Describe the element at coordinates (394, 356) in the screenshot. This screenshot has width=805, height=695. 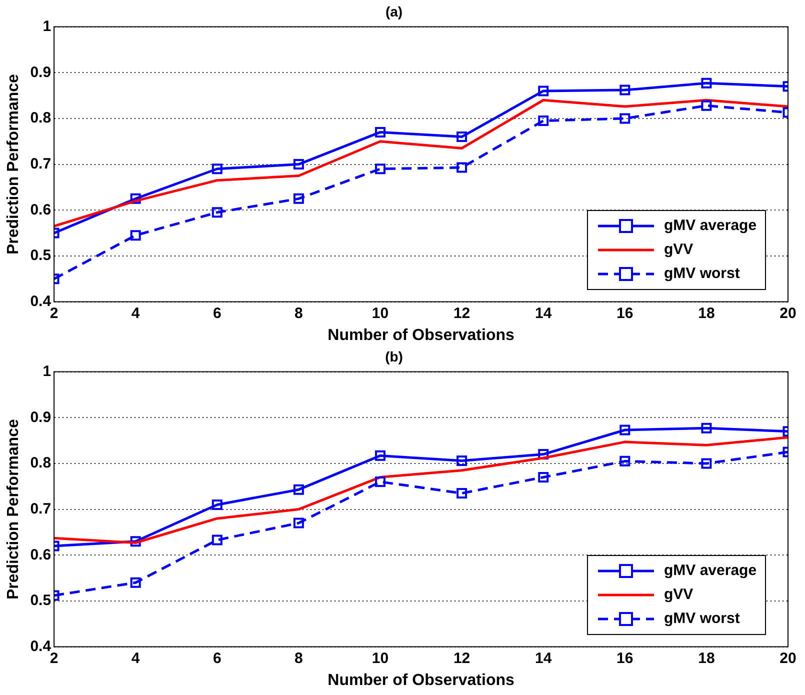
I see `chart-title: (b)` at that location.